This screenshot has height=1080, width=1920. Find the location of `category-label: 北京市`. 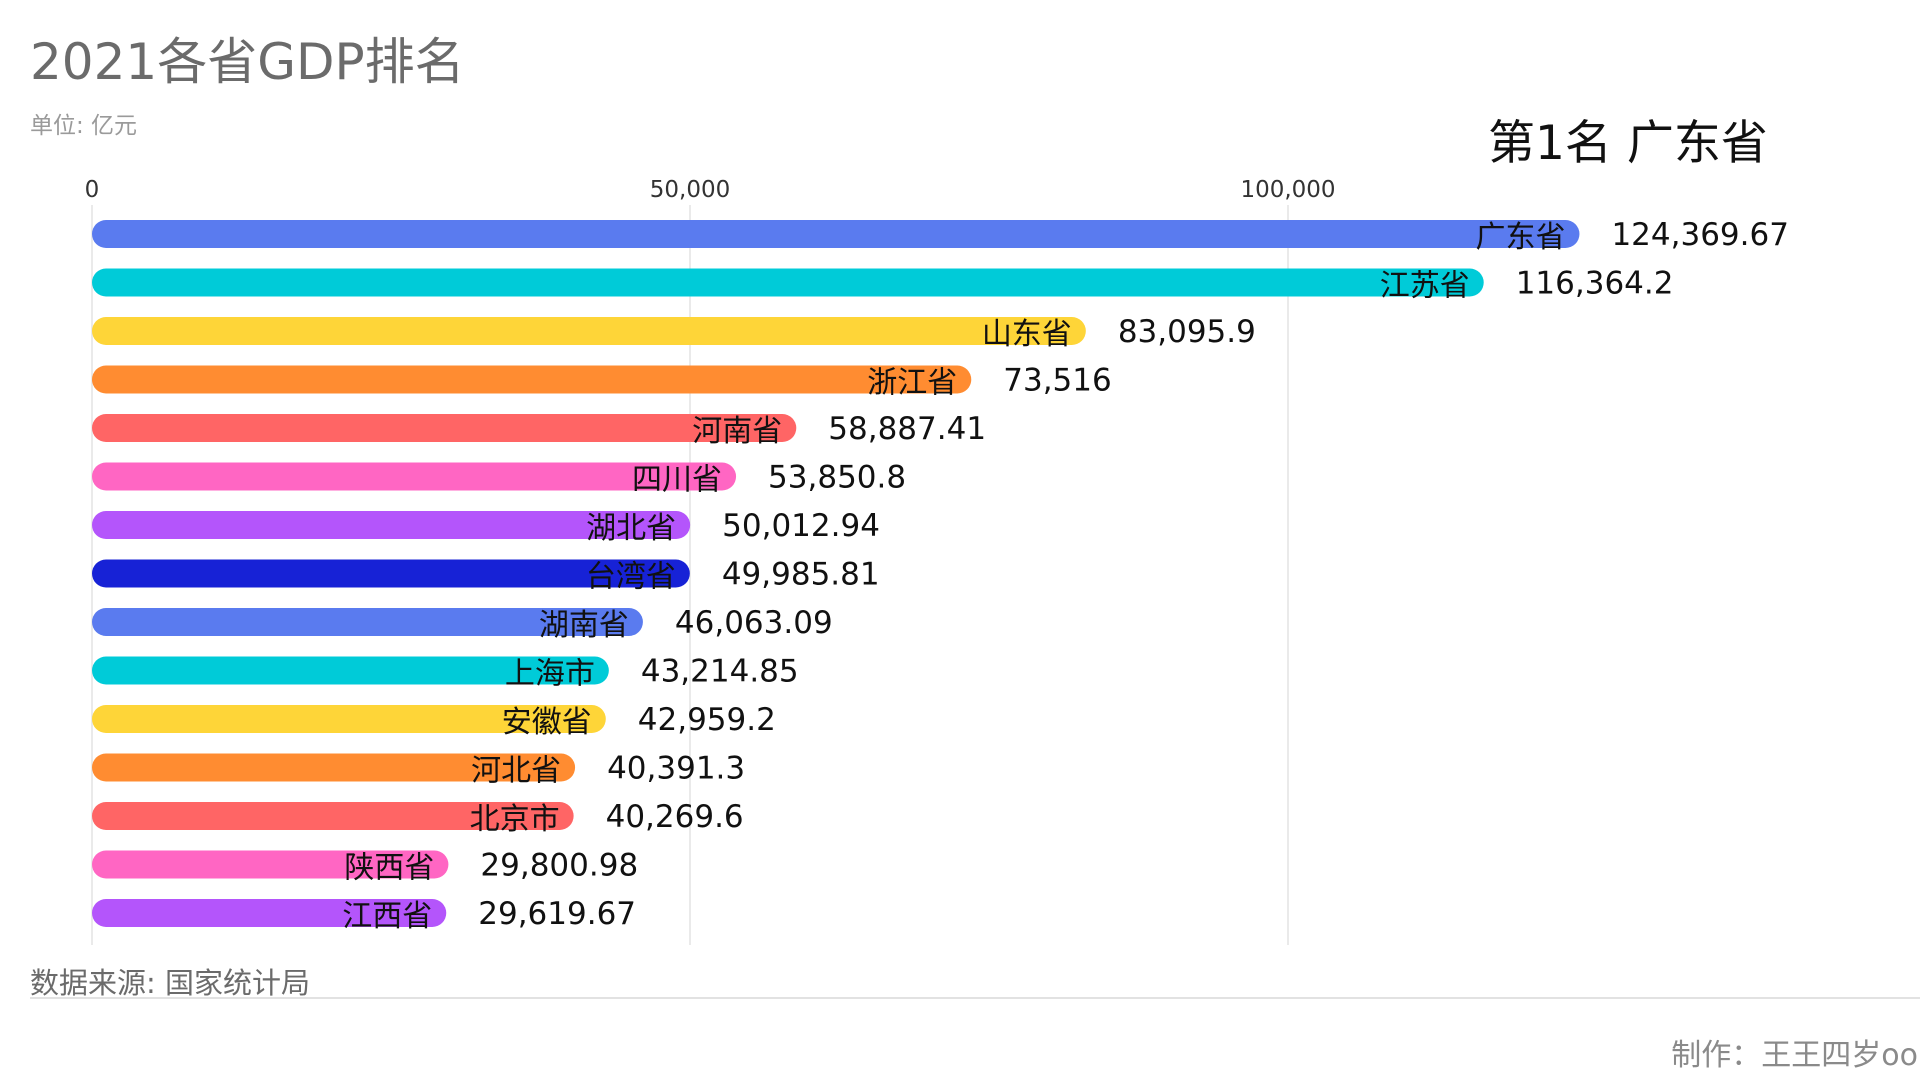

category-label: 北京市 is located at coordinates (515, 819).